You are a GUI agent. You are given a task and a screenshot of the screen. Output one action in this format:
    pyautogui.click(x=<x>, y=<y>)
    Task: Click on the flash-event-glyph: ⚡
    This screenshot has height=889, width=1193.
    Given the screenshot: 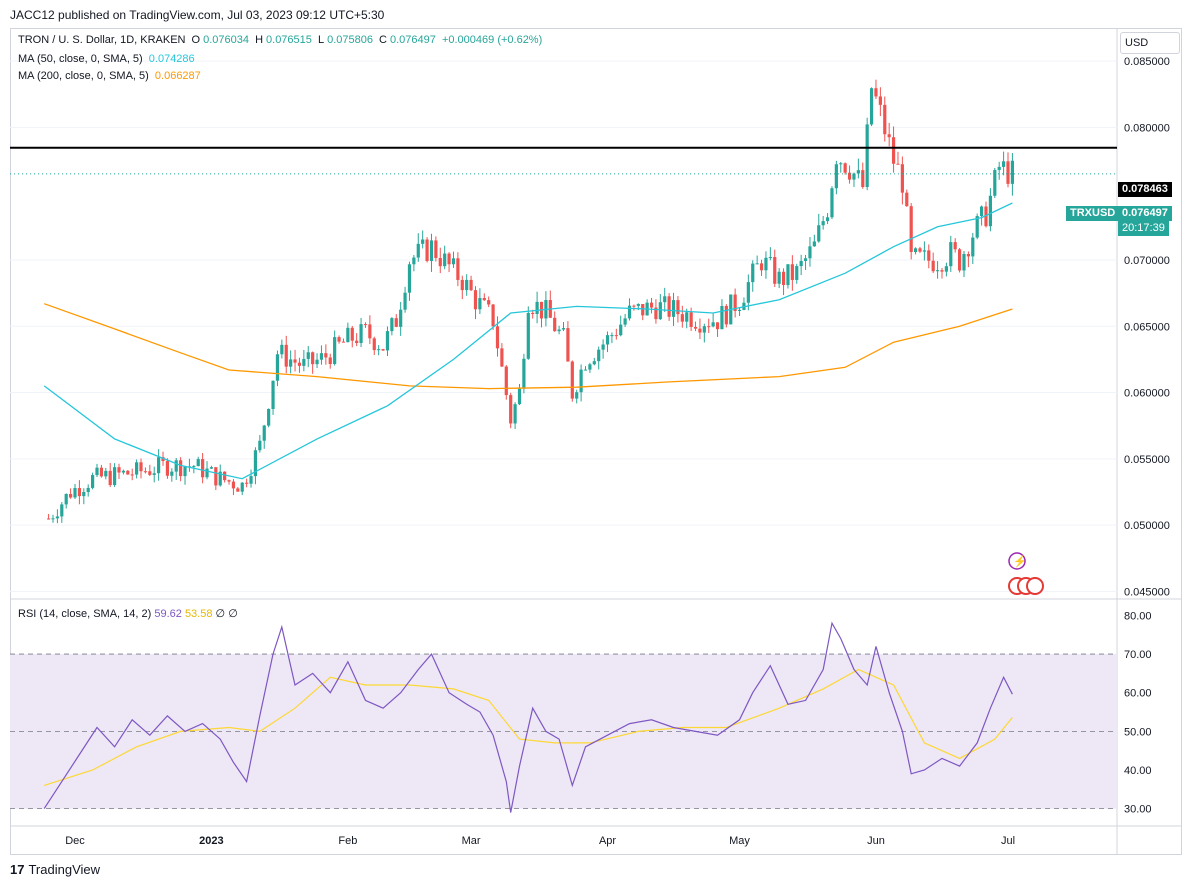 What is the action you would take?
    pyautogui.click(x=1020, y=561)
    